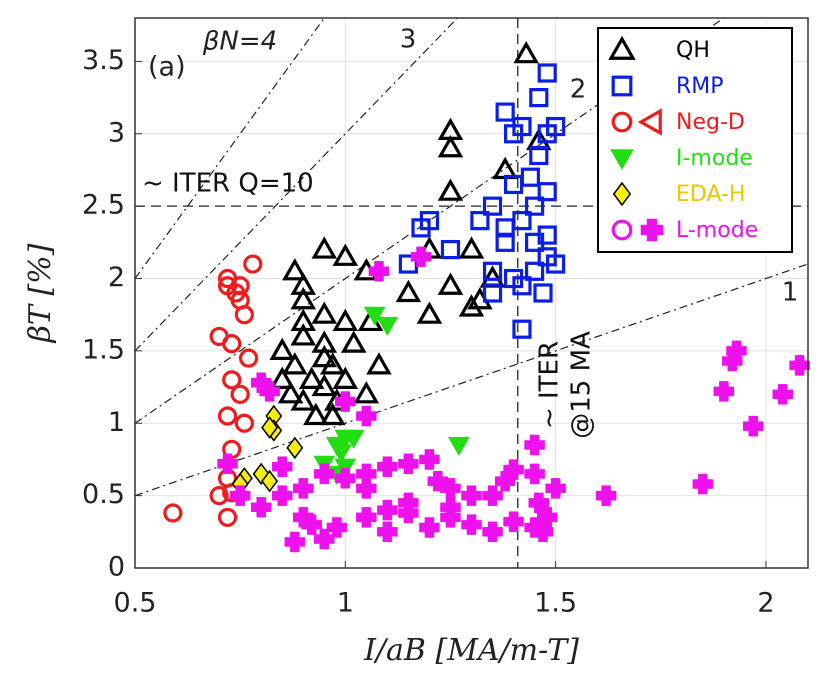  Describe the element at coordinates (714, 158) in the screenshot. I see `legend-label: I-mode` at that location.